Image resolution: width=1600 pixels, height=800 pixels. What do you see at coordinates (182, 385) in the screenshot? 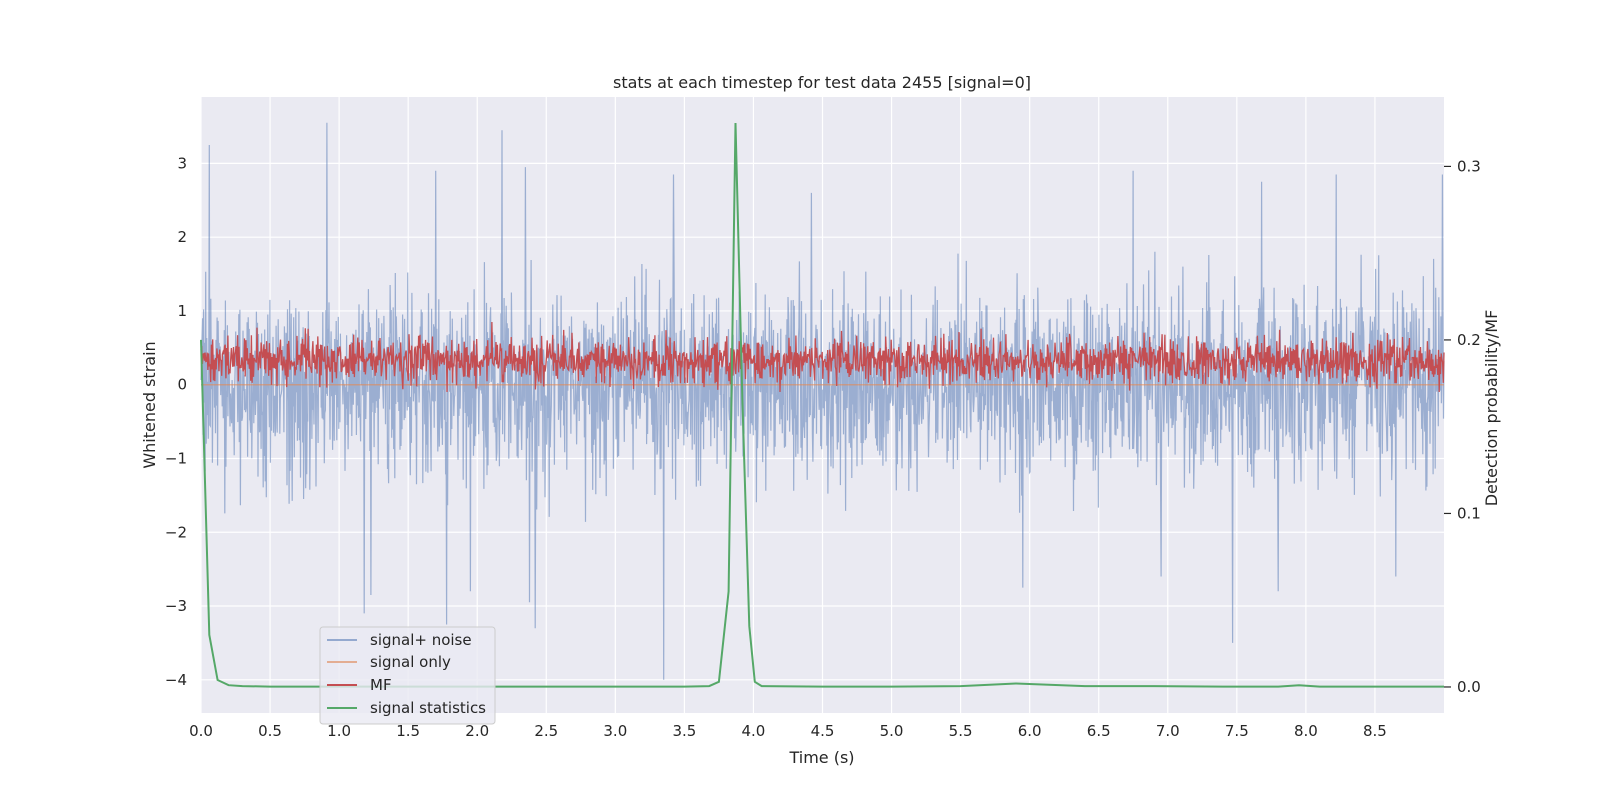
I see `y-tick-label: 0` at bounding box center [182, 385].